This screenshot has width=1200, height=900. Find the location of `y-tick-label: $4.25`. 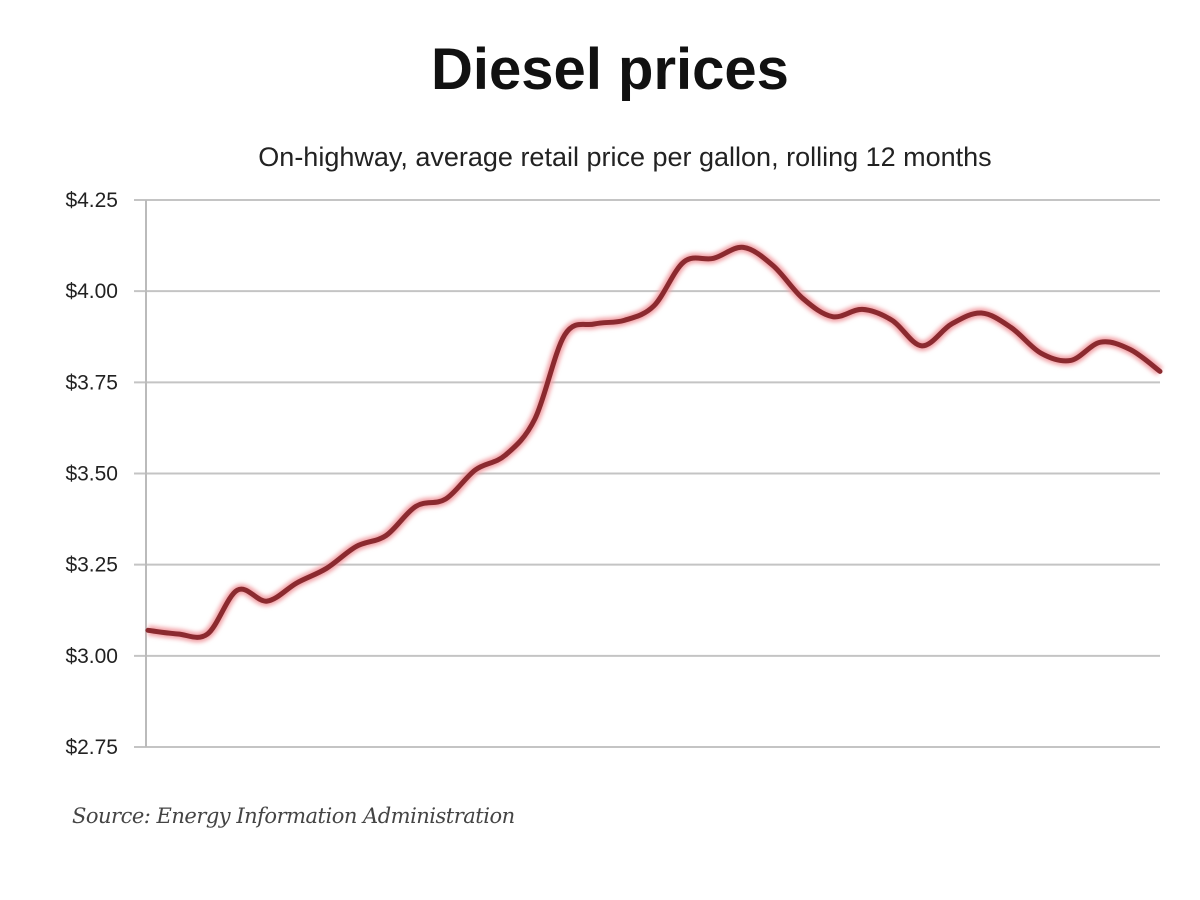

y-tick-label: $4.25 is located at coordinates (91, 200).